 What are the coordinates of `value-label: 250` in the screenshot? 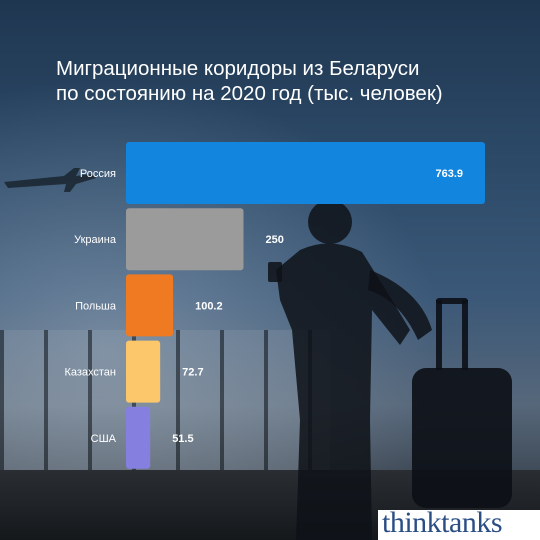 It's located at (274, 240).